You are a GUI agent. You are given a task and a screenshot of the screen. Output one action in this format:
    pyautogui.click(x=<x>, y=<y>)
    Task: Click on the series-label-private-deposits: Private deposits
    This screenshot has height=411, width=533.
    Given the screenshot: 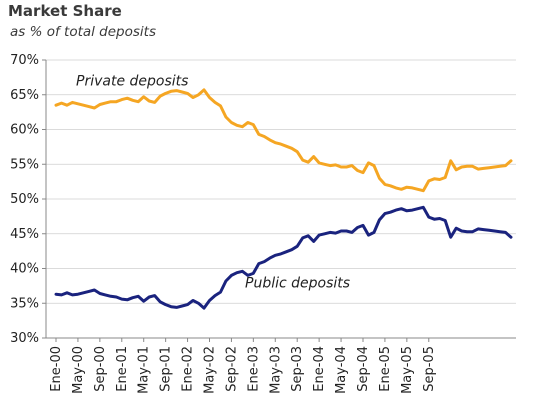 What is the action you would take?
    pyautogui.click(x=132, y=82)
    